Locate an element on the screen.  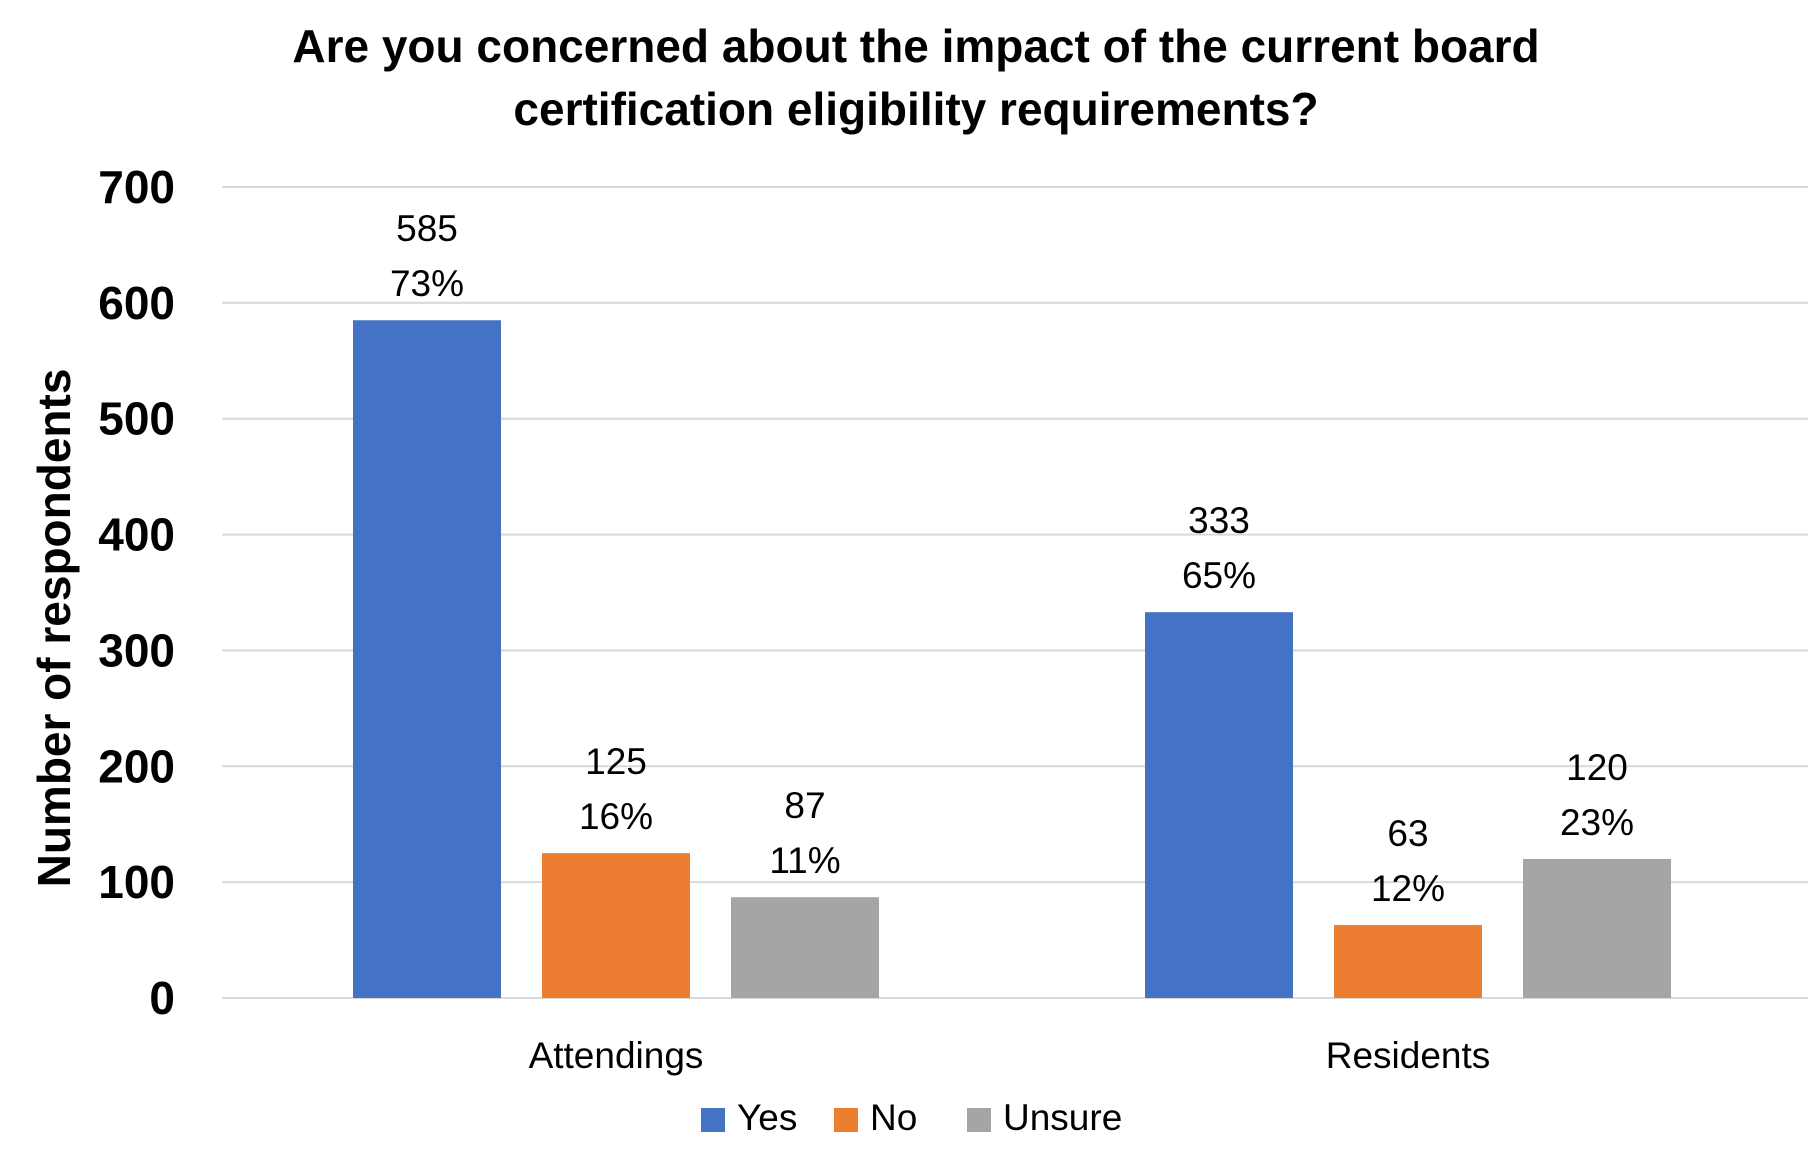
data-label-percent: 11% is located at coordinates (804, 860).